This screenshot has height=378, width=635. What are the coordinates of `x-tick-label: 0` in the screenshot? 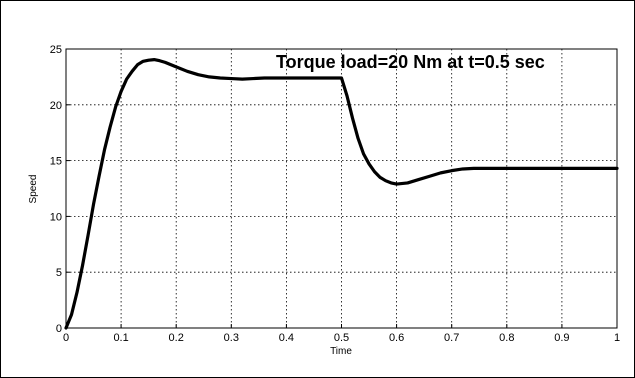 It's located at (66, 338).